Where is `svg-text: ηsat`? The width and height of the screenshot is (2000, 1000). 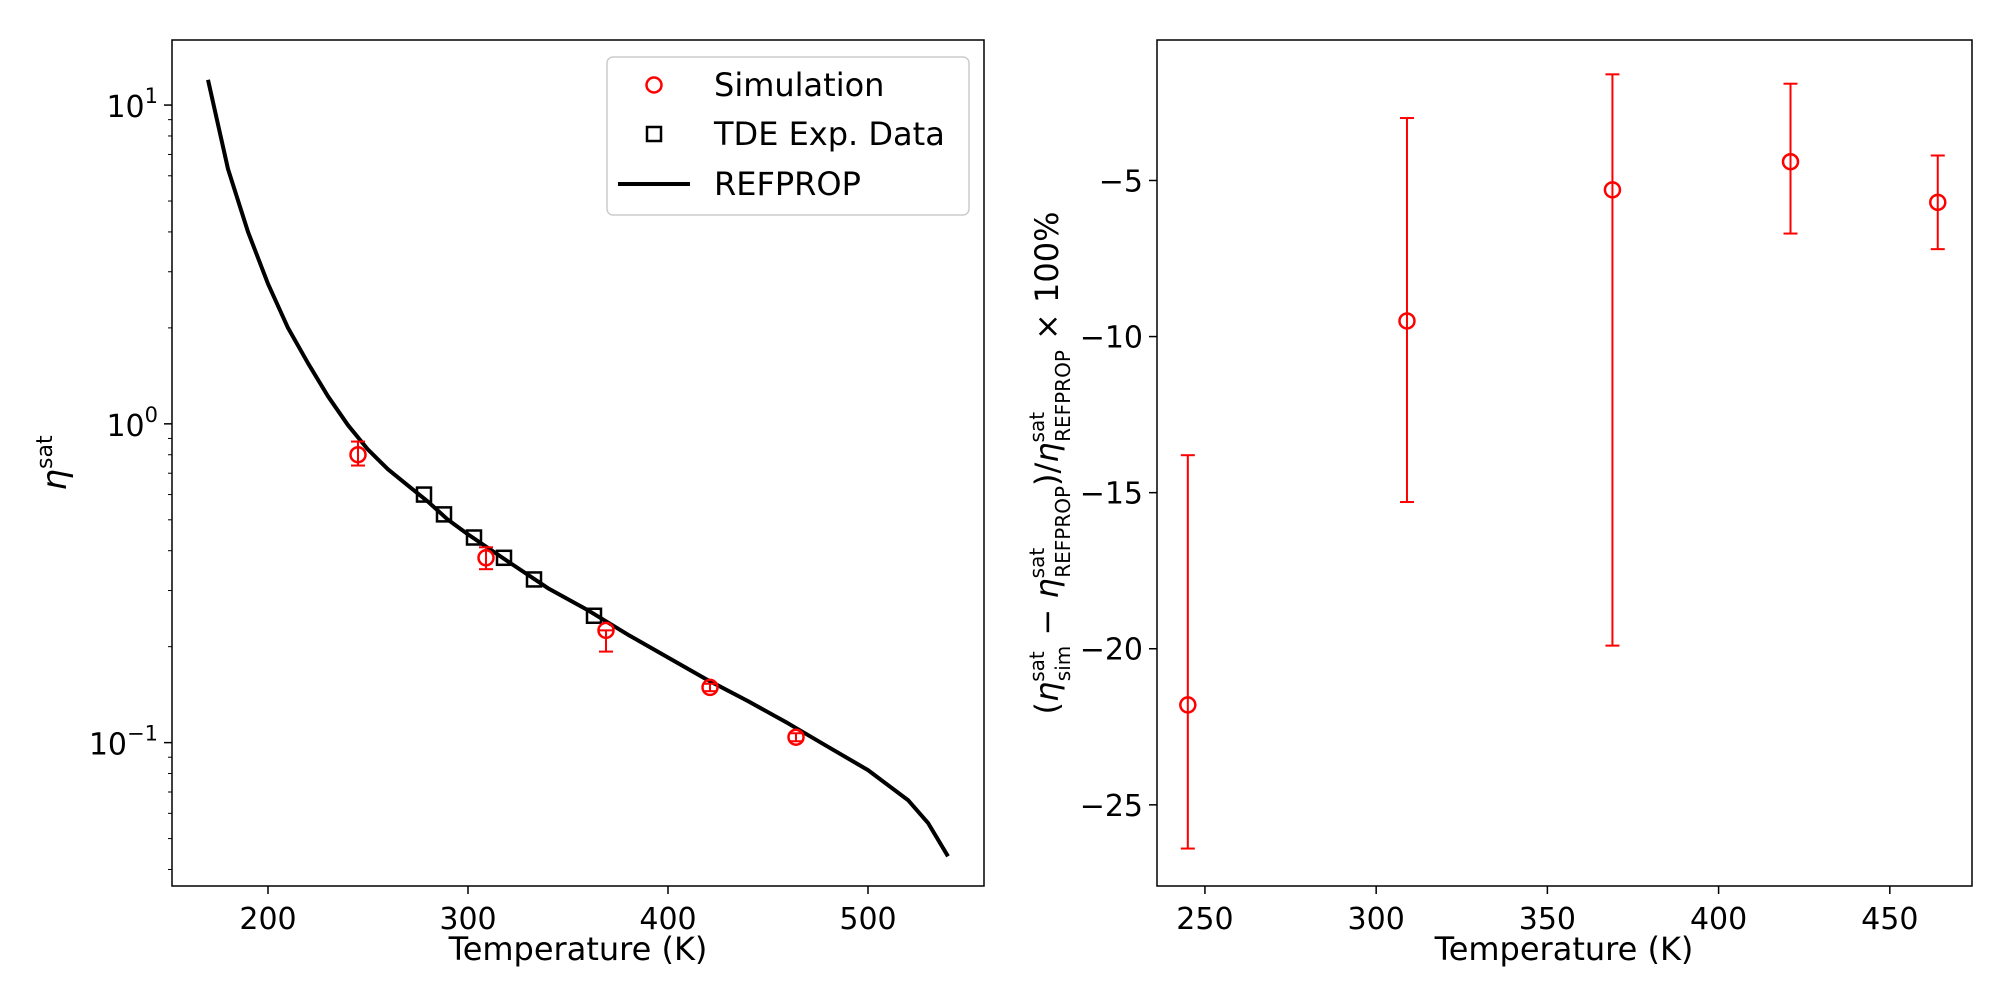
svg-text: ηsat is located at coordinates (54, 463).